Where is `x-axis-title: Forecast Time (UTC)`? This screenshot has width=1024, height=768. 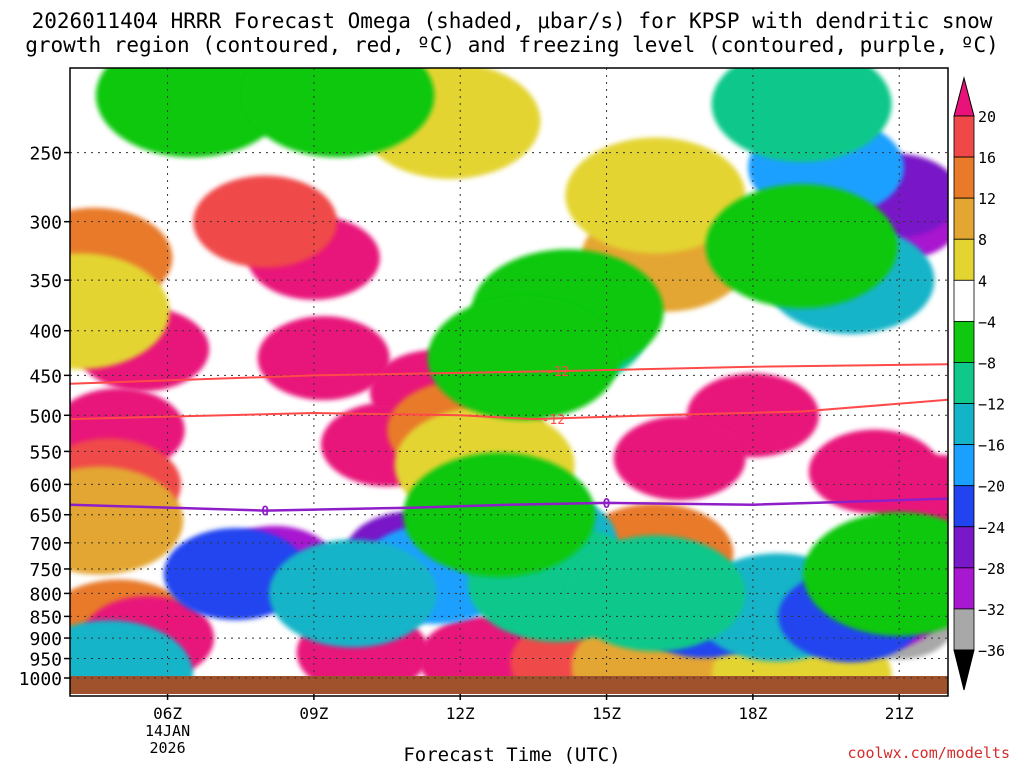
x-axis-title: Forecast Time (UTC) is located at coordinates (512, 755).